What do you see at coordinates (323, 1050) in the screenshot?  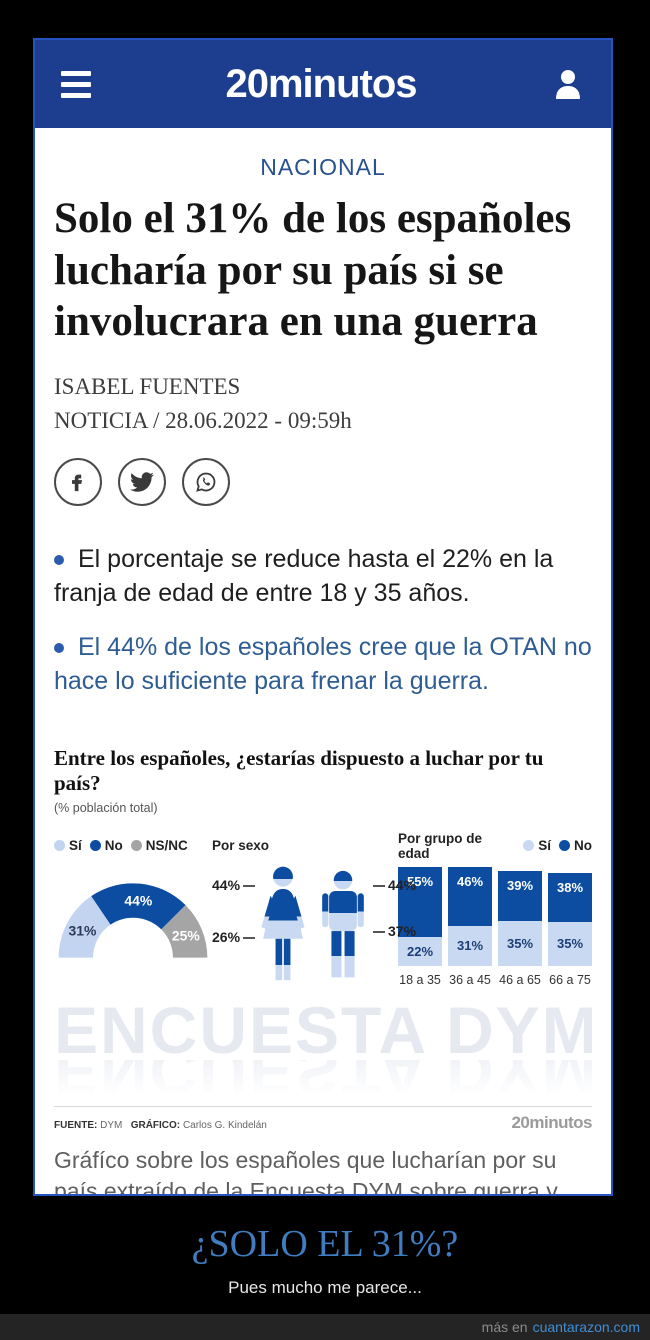 I see `watermark: ENCUESTA DYM ENCUESTA DYM` at bounding box center [323, 1050].